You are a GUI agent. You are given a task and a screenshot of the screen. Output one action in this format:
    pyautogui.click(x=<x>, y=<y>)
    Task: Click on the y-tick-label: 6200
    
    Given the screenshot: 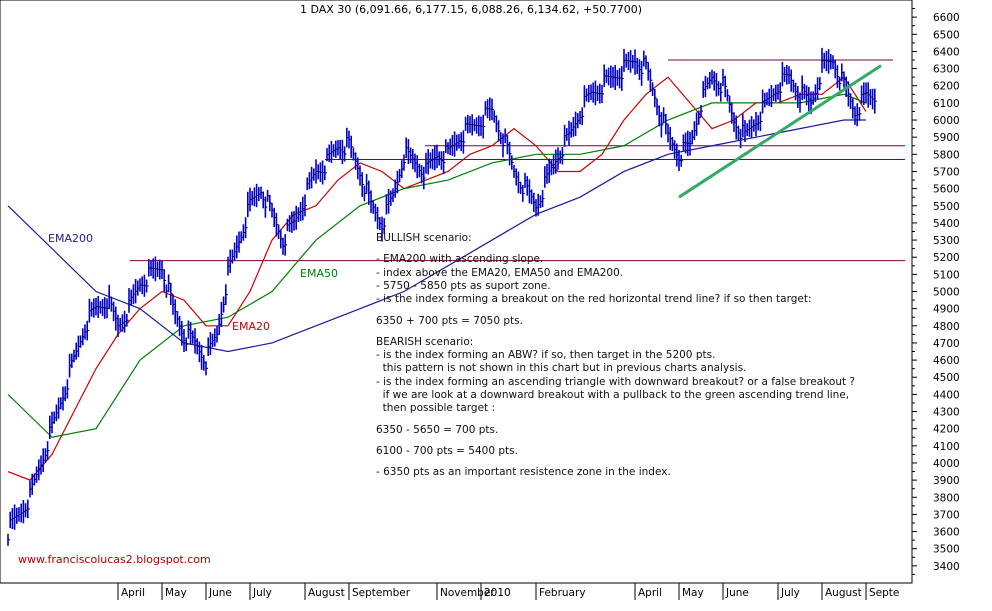 What is the action you would take?
    pyautogui.click(x=946, y=87)
    